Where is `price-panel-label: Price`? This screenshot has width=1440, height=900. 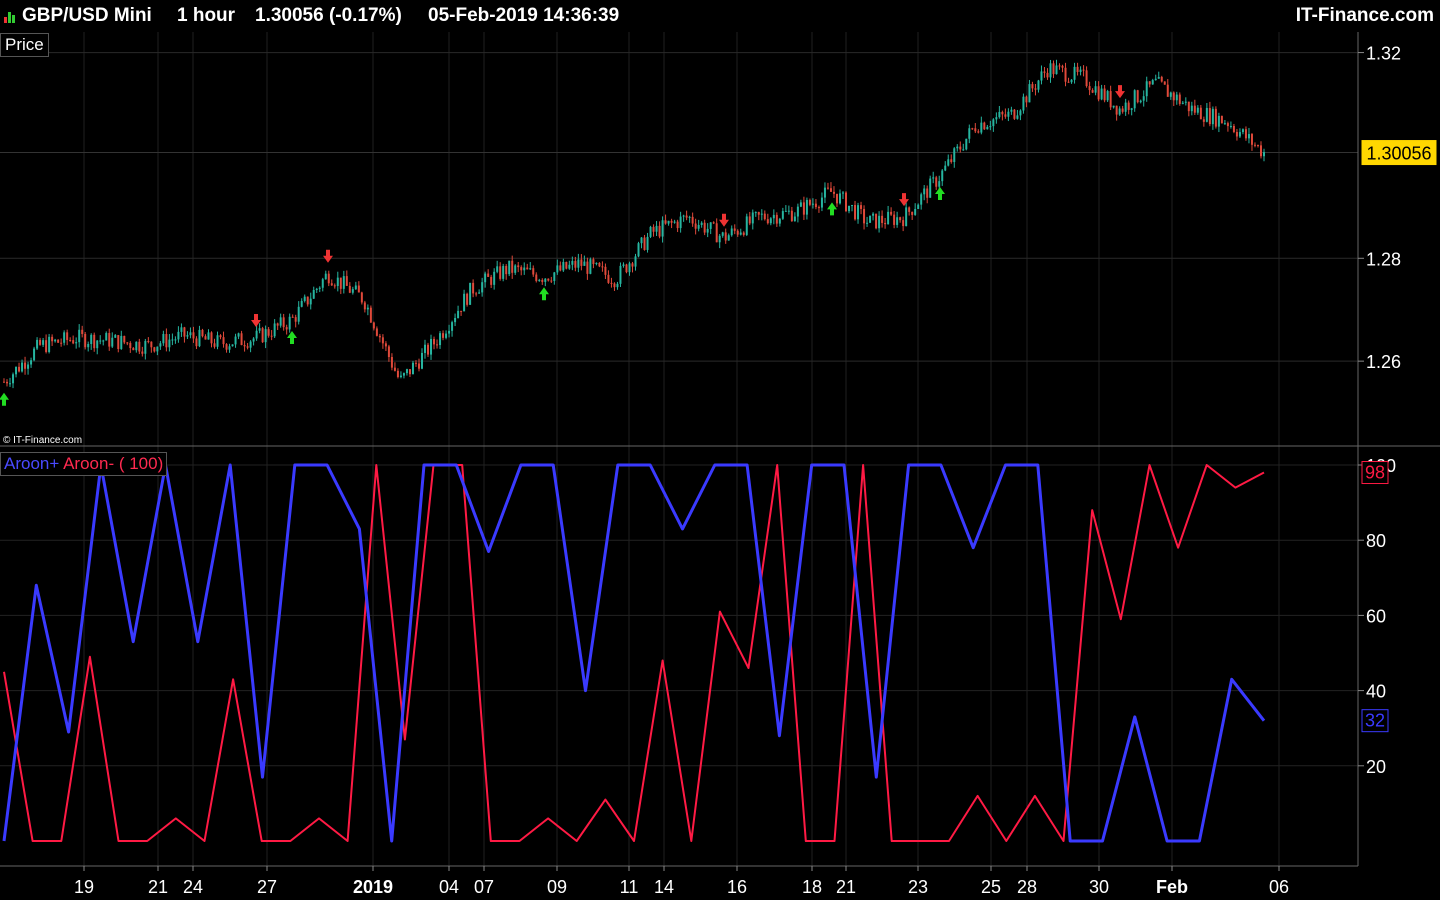
price-panel-label: Price is located at coordinates (24, 45).